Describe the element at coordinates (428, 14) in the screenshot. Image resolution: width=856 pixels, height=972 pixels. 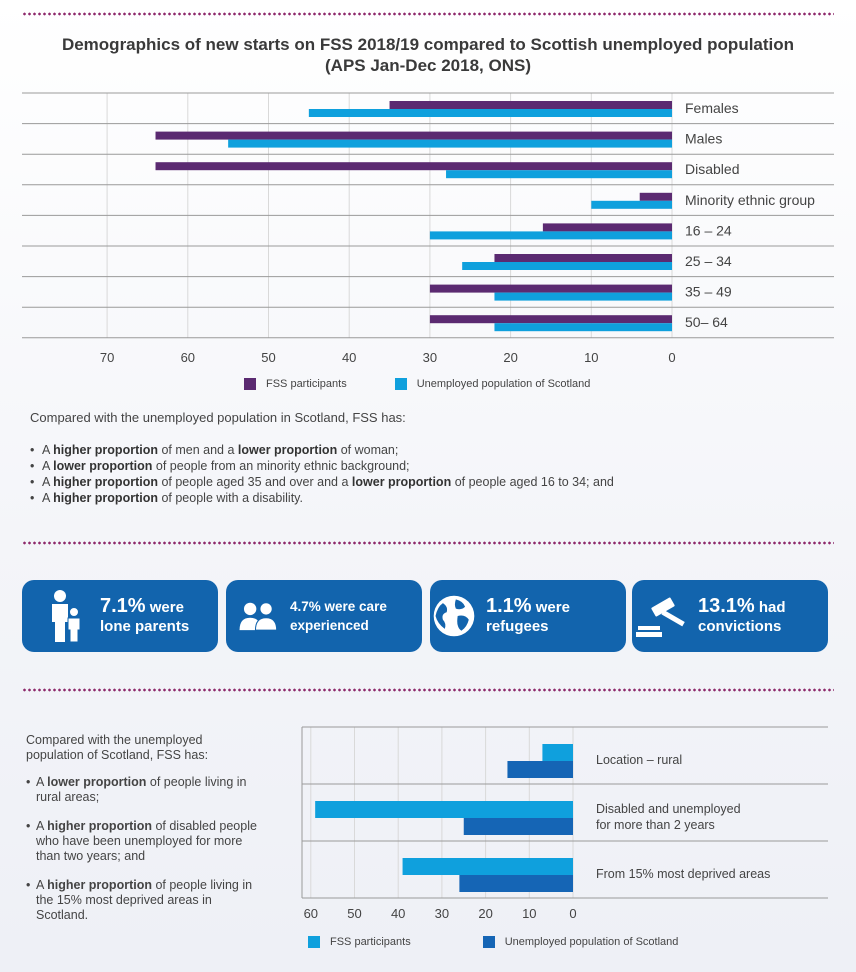
I see `divider-top` at that location.